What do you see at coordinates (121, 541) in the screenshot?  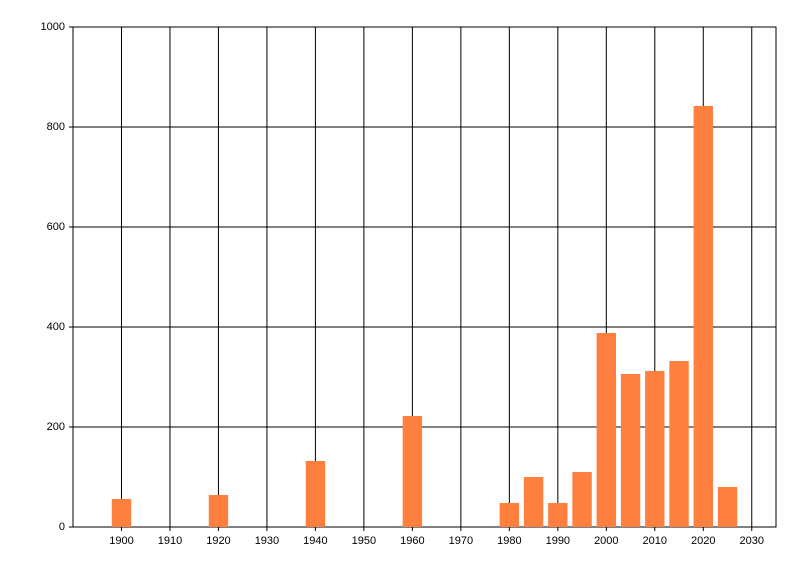 I see `x-tick-label: 1900` at bounding box center [121, 541].